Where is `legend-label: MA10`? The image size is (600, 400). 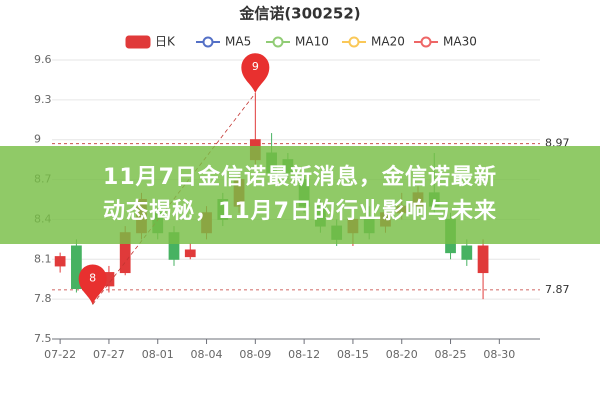 legend-label: MA10 is located at coordinates (312, 42).